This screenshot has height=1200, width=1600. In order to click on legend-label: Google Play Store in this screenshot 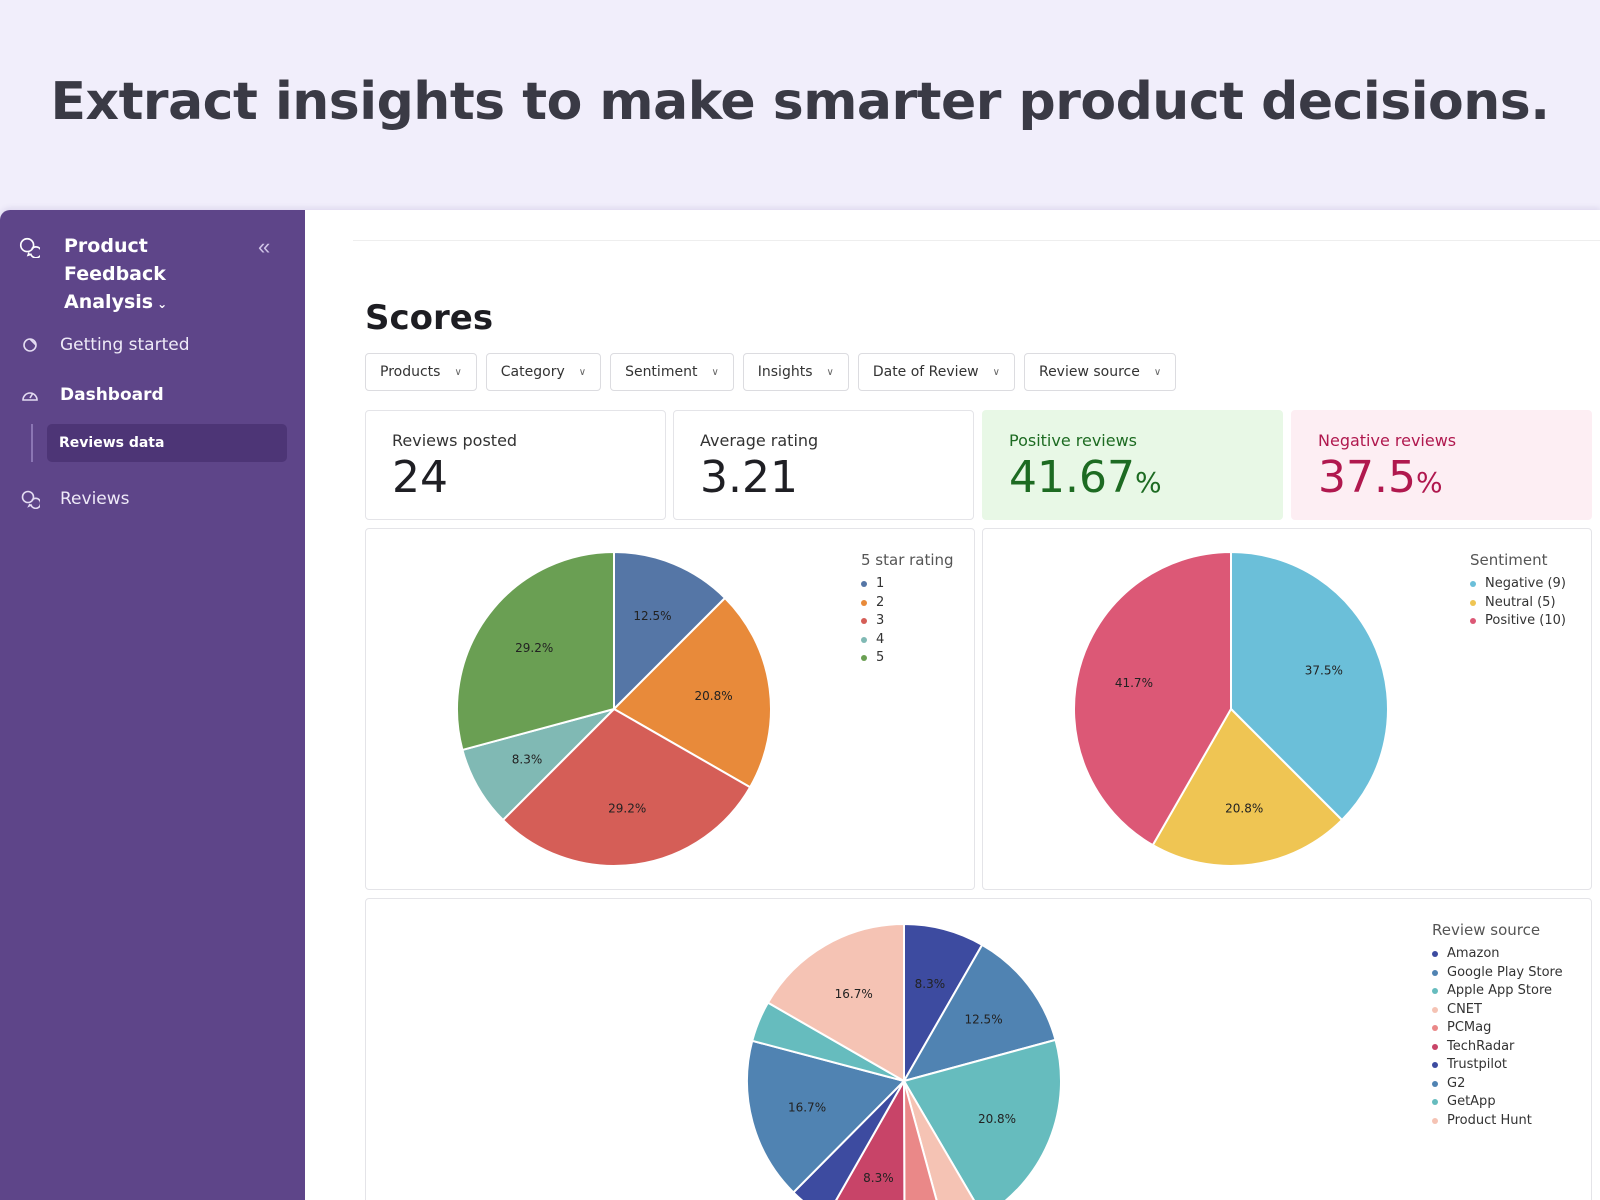, I will do `click(1505, 972)`.